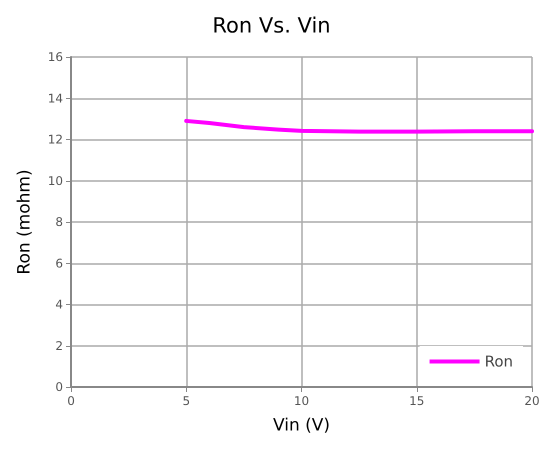  Describe the element at coordinates (55, 181) in the screenshot. I see `y-tick-label: 10` at that location.